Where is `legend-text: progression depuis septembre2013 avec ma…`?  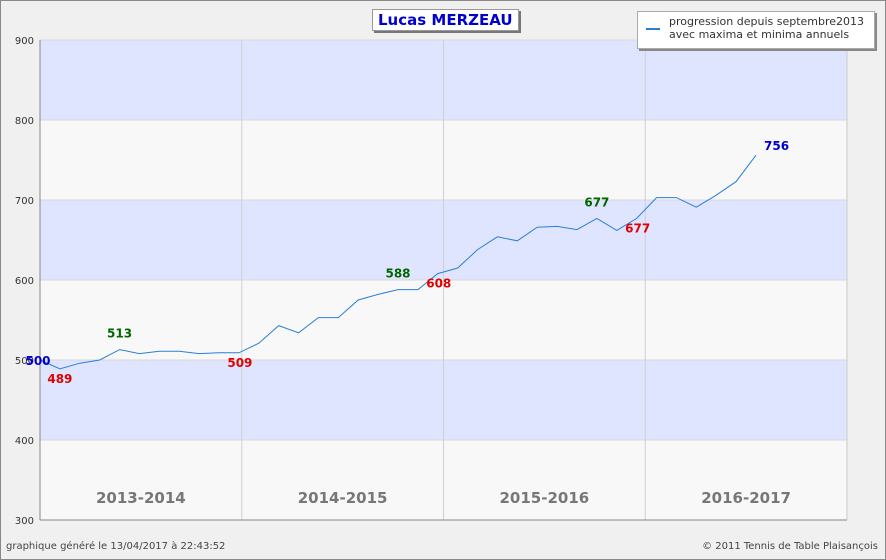 legend-text: progression depuis septembre2013 avec ma… is located at coordinates (766, 28).